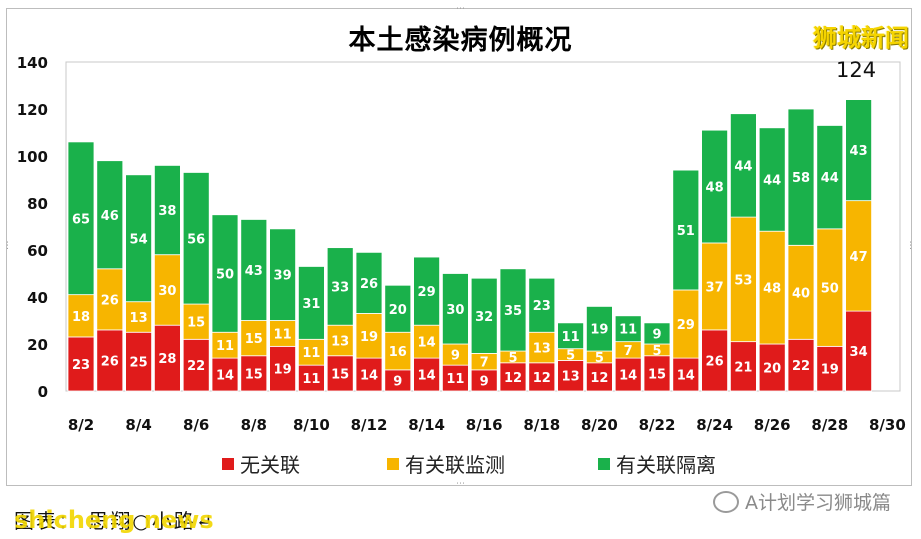 The height and width of the screenshot is (539, 921). Describe the element at coordinates (138, 425) in the screenshot. I see `x-tick-label: 8/4` at that location.